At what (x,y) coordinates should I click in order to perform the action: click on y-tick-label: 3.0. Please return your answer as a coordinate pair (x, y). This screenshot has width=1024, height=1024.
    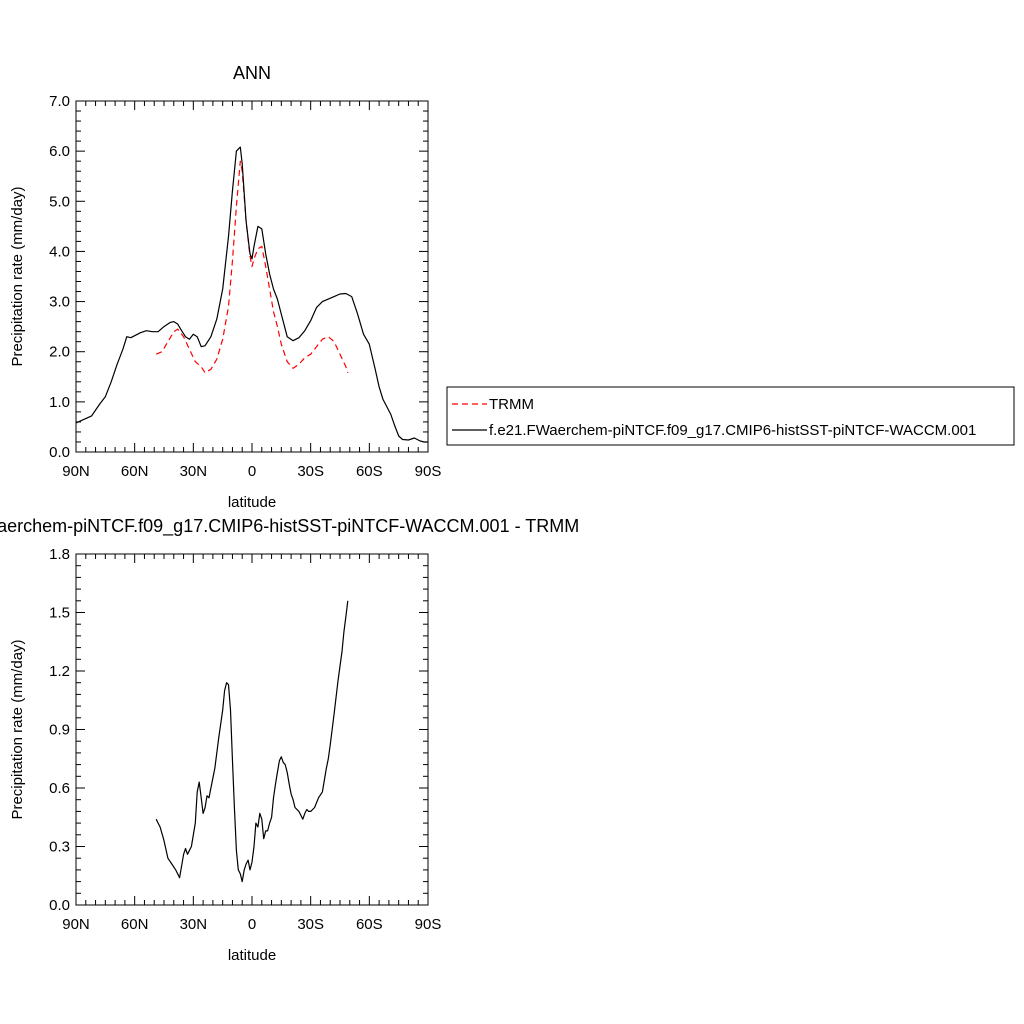
    Looking at the image, I should click on (59, 302).